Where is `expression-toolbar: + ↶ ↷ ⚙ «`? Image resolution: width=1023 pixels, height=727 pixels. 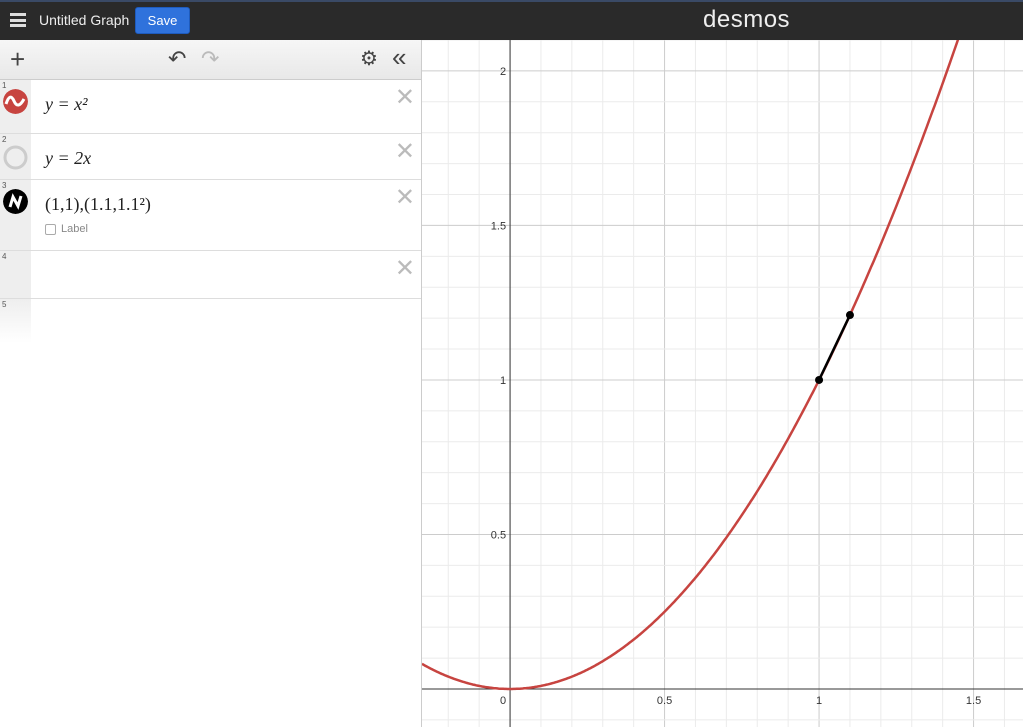 expression-toolbar: + ↶ ↷ ⚙ « is located at coordinates (210, 60).